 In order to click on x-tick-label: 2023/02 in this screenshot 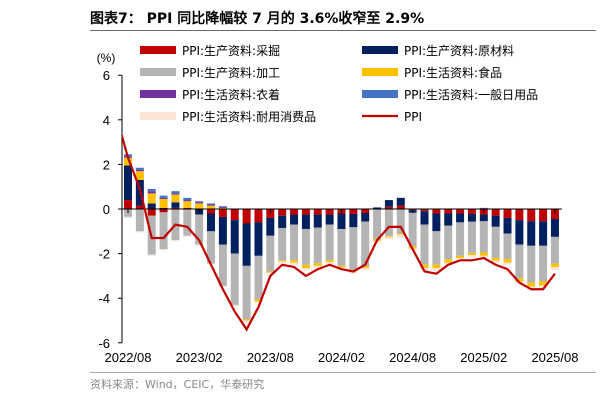, I will do `click(199, 357)`.